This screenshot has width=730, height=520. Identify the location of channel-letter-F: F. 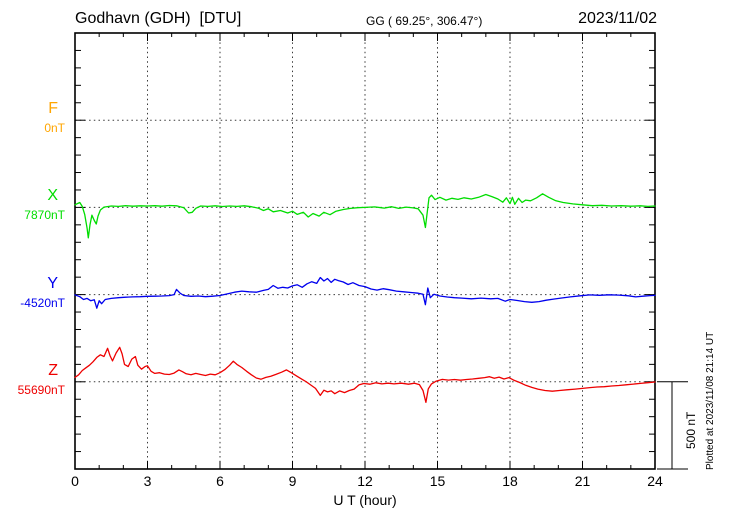
(53, 109).